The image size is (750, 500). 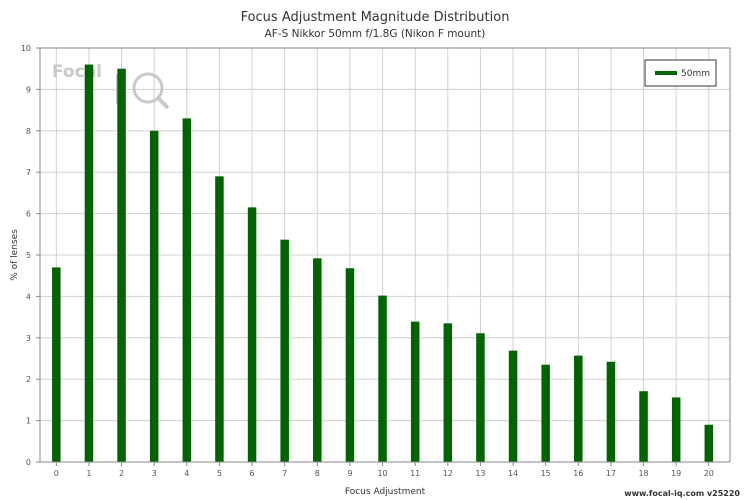 What do you see at coordinates (154, 473) in the screenshot?
I see `x-tick-label: 3` at bounding box center [154, 473].